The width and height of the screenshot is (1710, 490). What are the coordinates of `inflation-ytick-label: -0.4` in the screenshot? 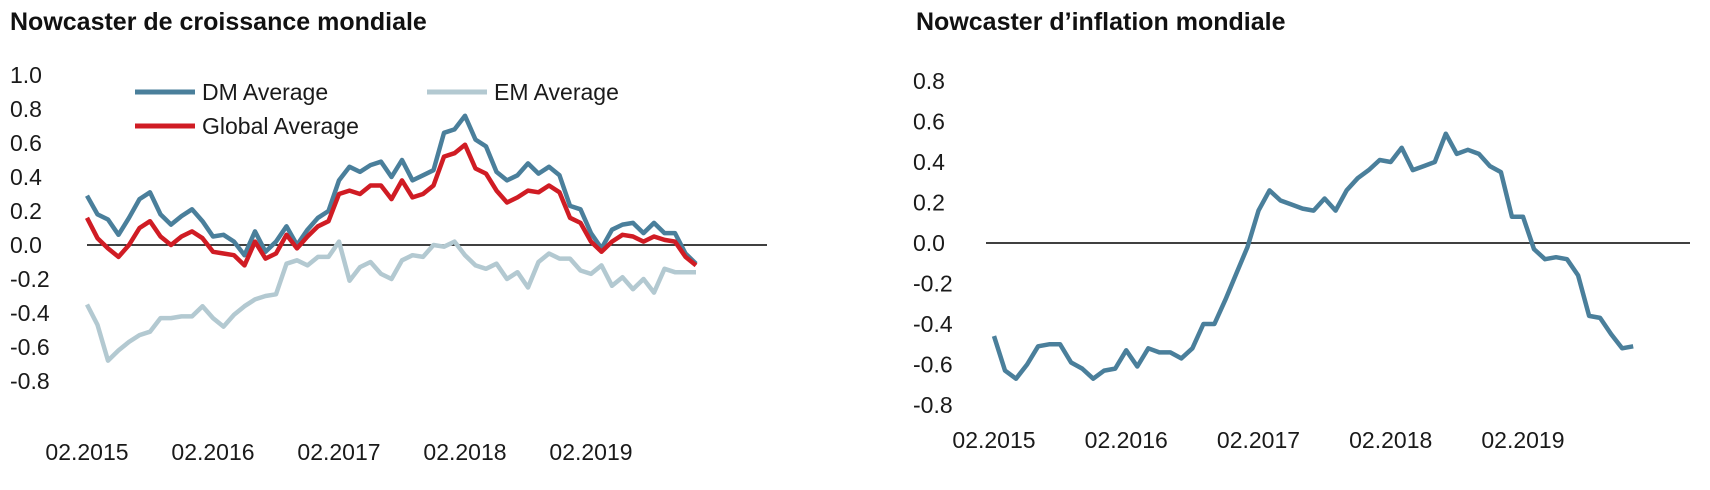 It's located at (933, 324).